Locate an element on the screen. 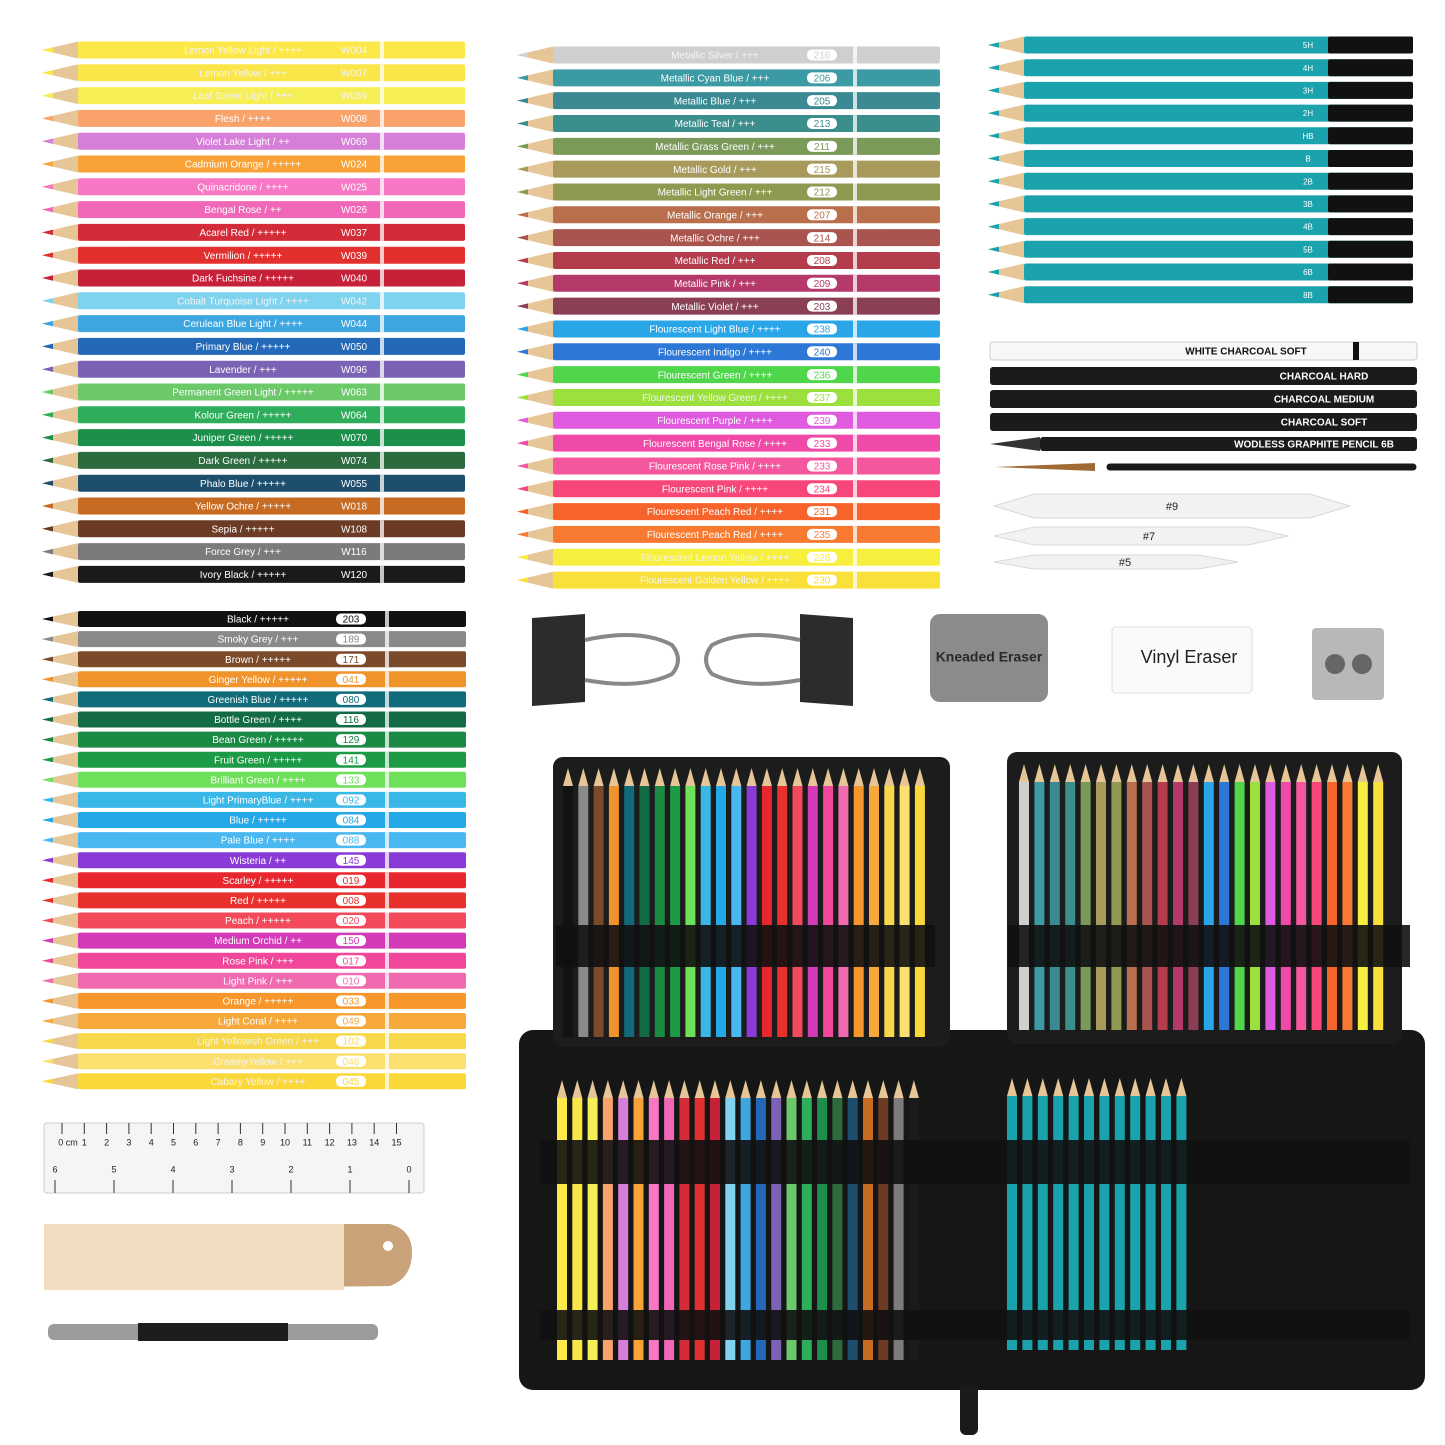 The image size is (1445, 1445). charcoal-label: WHITE CHARCOAL SOFT is located at coordinates (1245, 352).